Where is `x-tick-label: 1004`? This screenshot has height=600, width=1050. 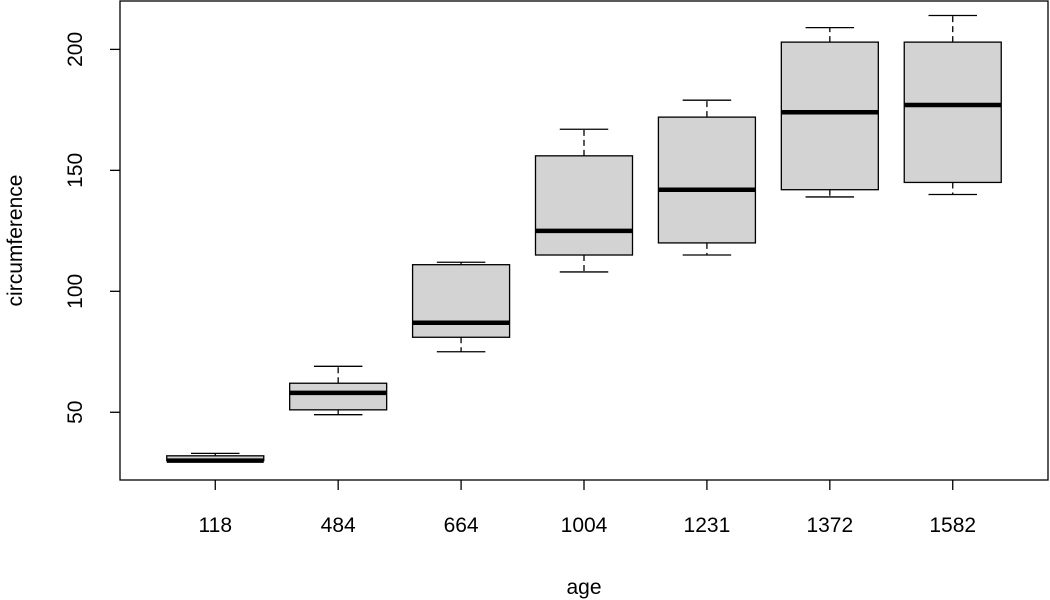 x-tick-label: 1004 is located at coordinates (584, 525).